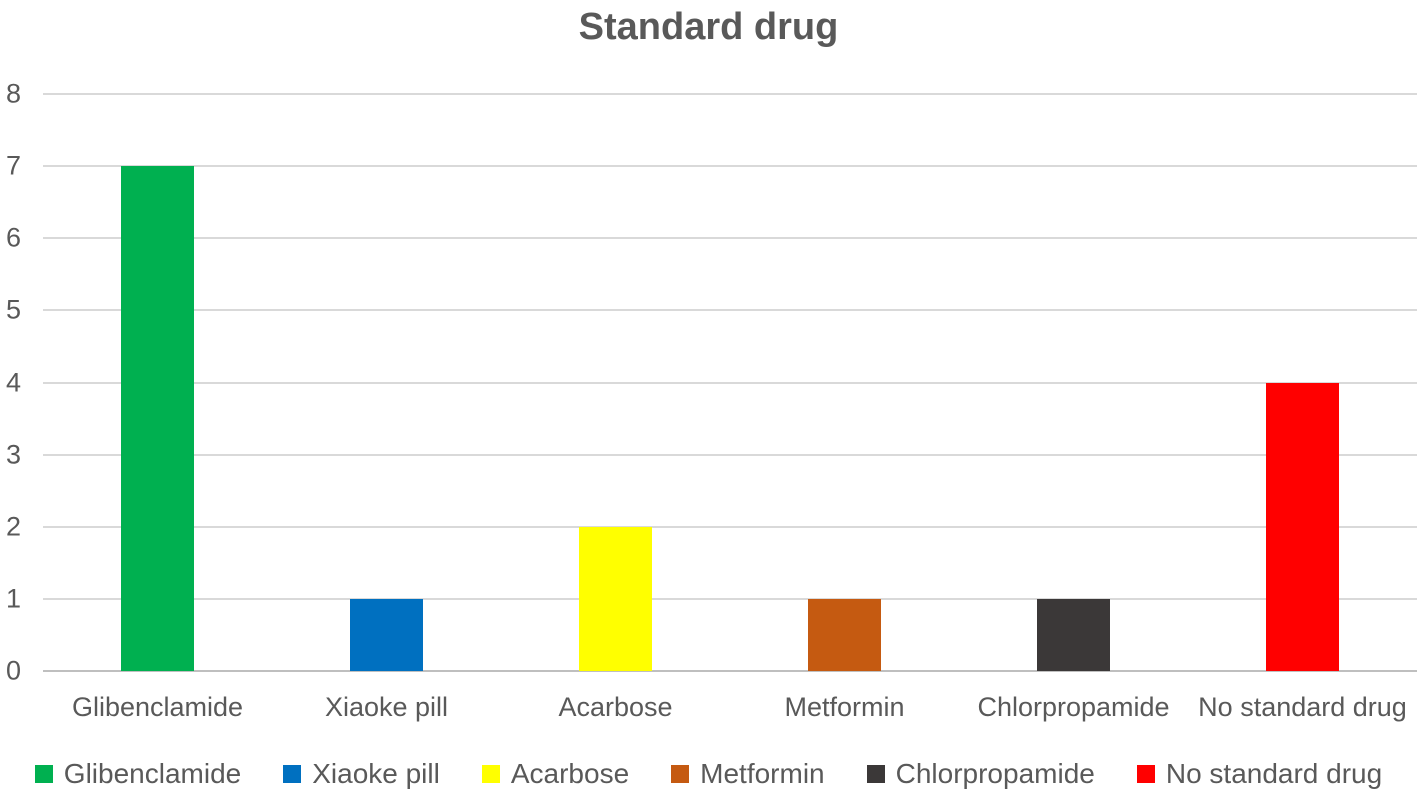 The image size is (1417, 798). What do you see at coordinates (875, 774) in the screenshot?
I see `legend-swatch-chlorpropamide` at bounding box center [875, 774].